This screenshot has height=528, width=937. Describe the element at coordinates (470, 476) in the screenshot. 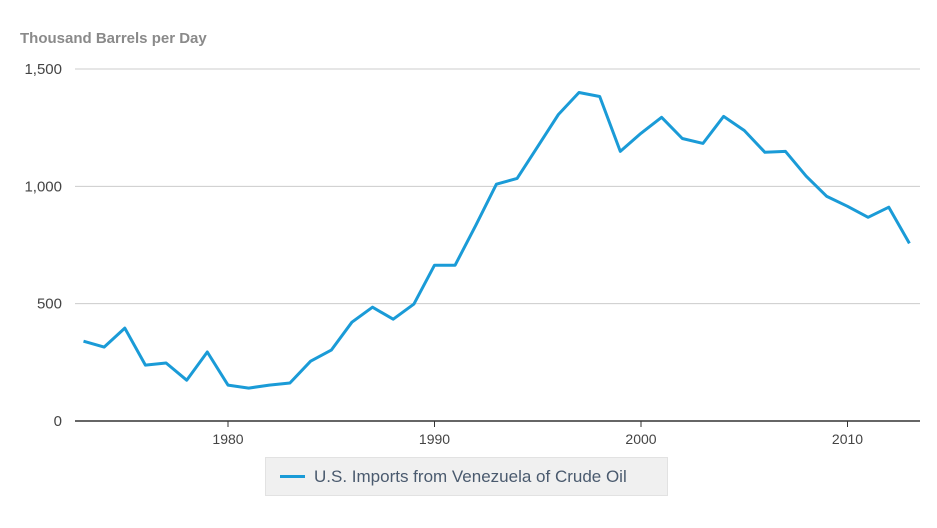

I see `legend-label: U.S. Imports from Venezuela of Crude Oil` at that location.